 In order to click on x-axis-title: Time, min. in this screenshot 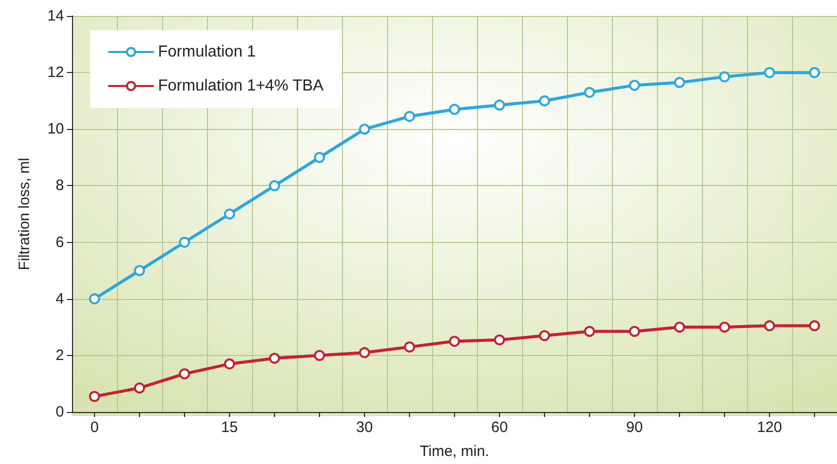, I will do `click(455, 451)`.